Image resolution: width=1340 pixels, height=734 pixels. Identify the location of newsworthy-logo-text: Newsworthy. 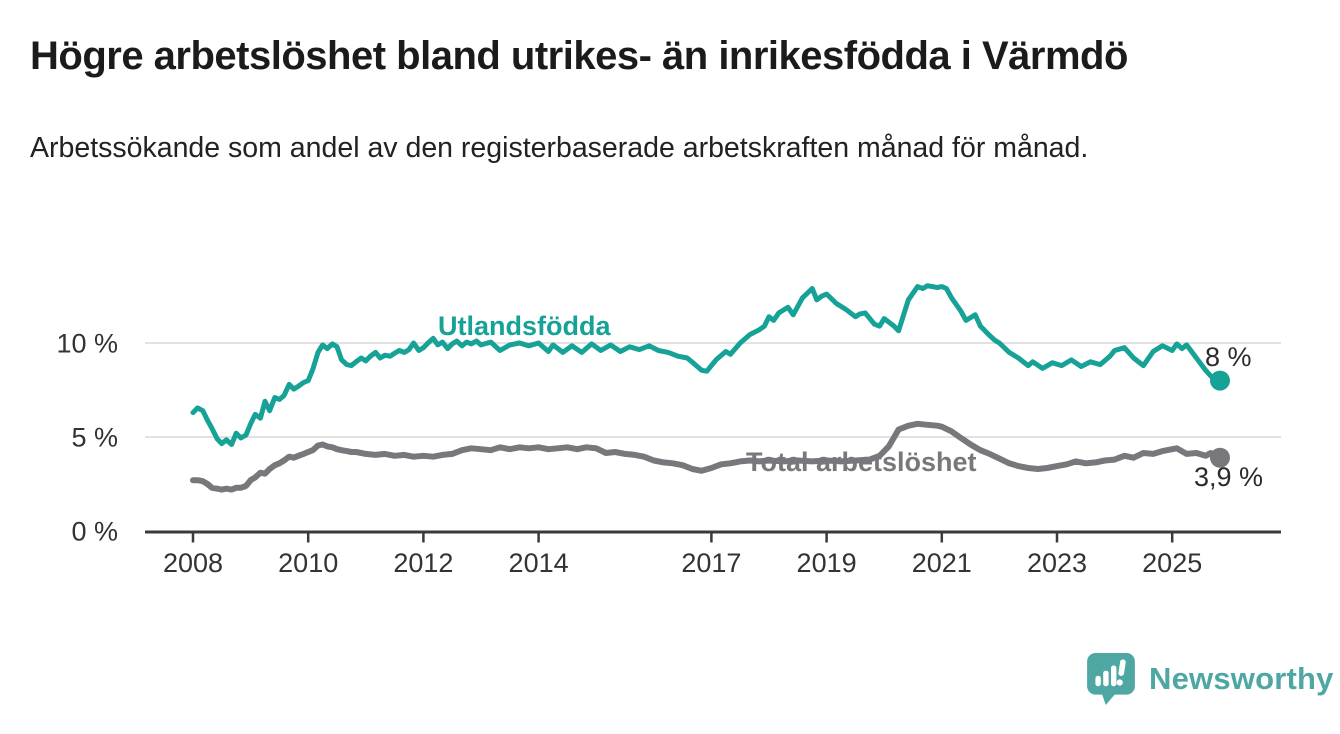
(1241, 678).